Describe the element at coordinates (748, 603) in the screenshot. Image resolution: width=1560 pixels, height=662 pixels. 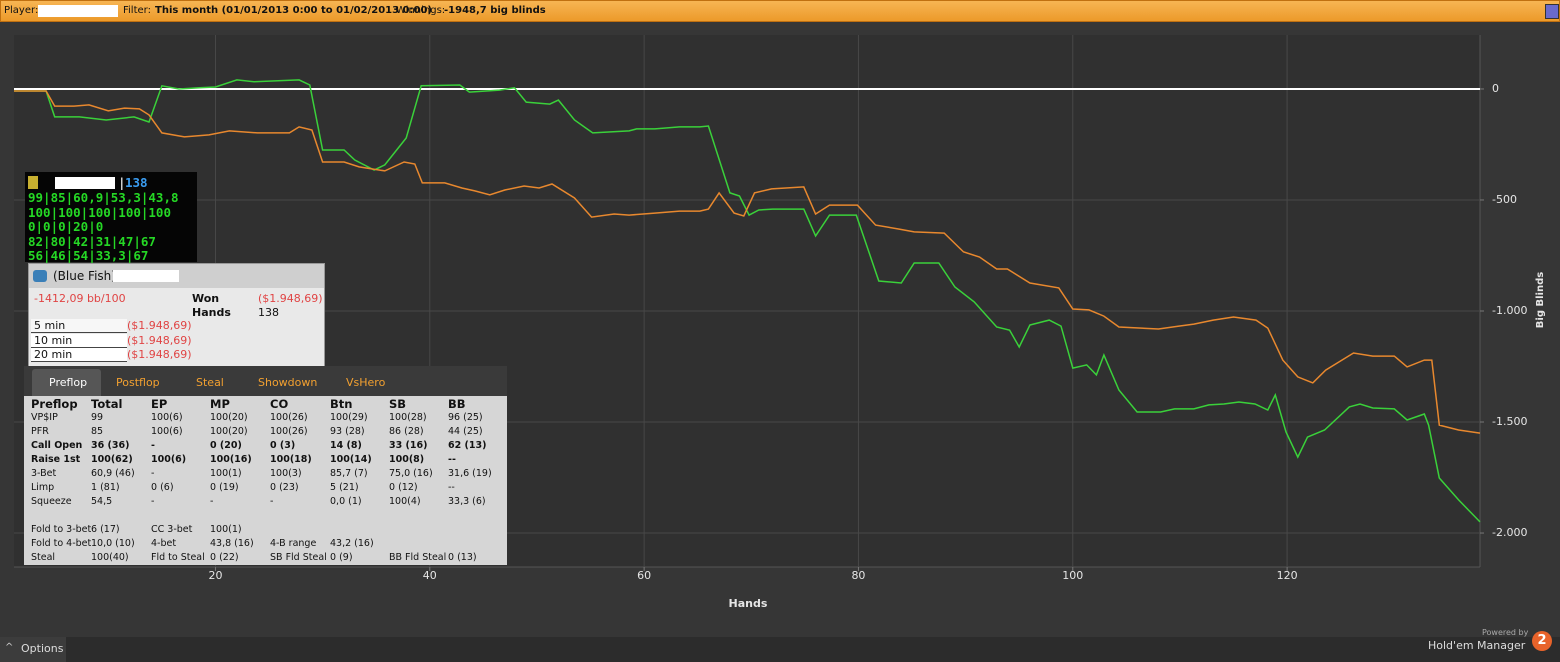
I see `x-axis-label: Hands` at that location.